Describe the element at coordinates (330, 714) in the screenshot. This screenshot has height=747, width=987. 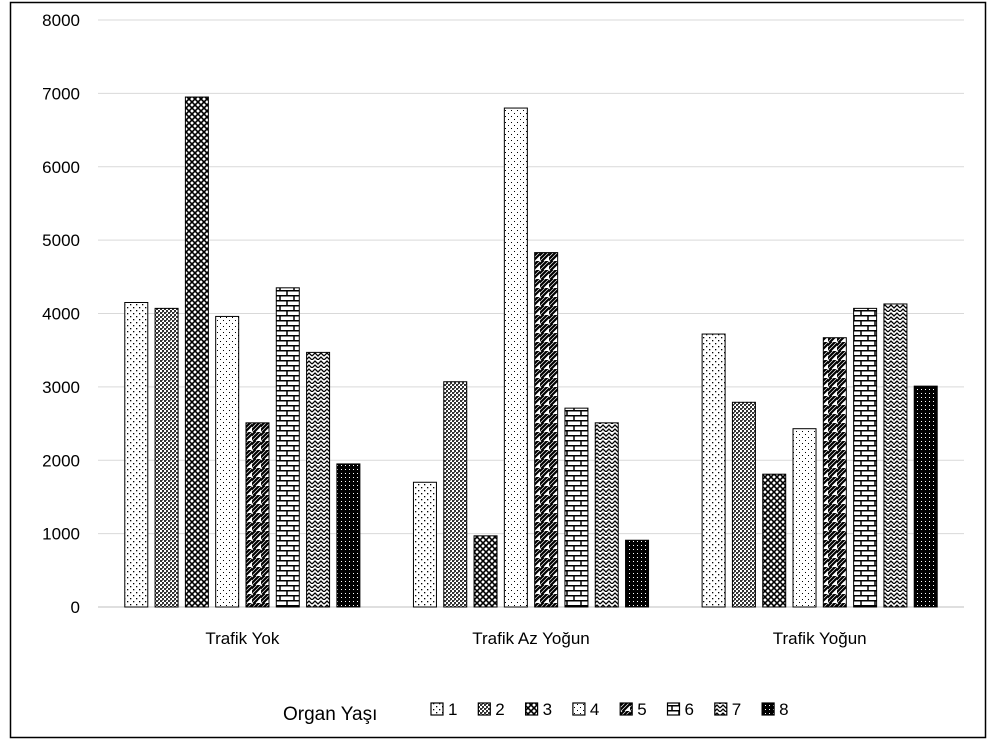
I see `legend-title: Organ Yaşı` at that location.